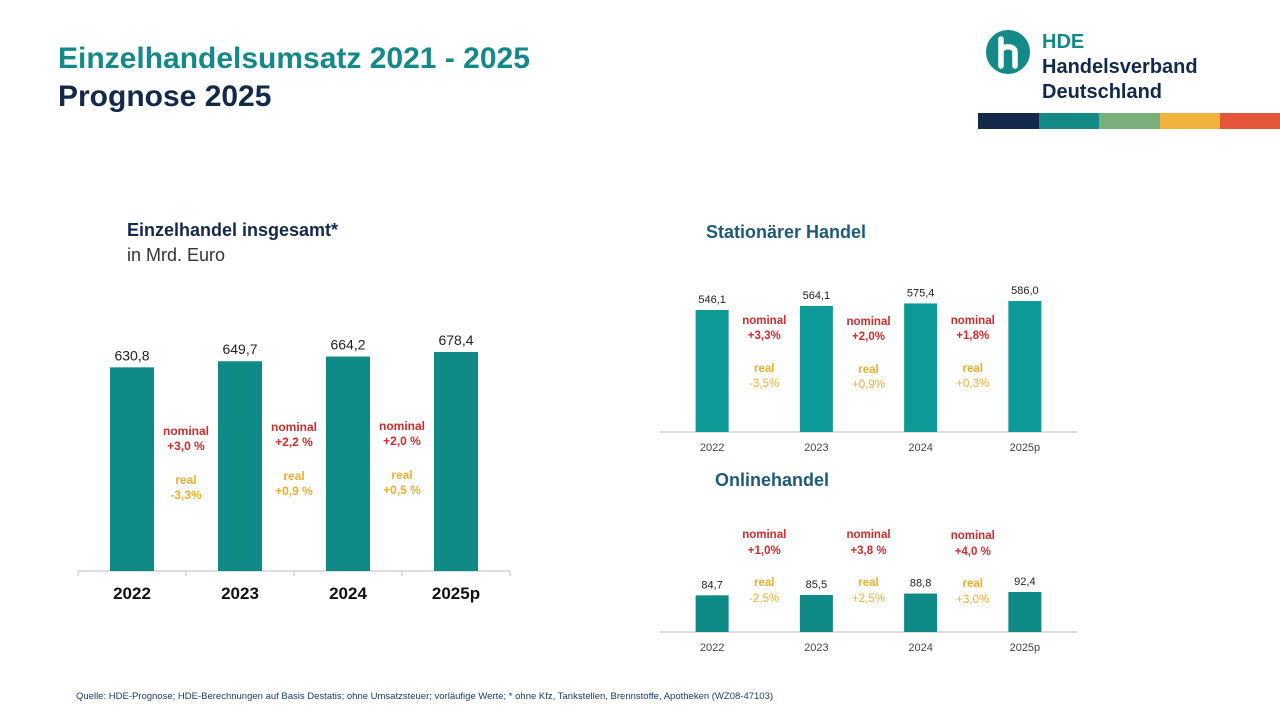  Describe the element at coordinates (868, 337) in the screenshot. I see `nominal-change: +2,0%` at that location.